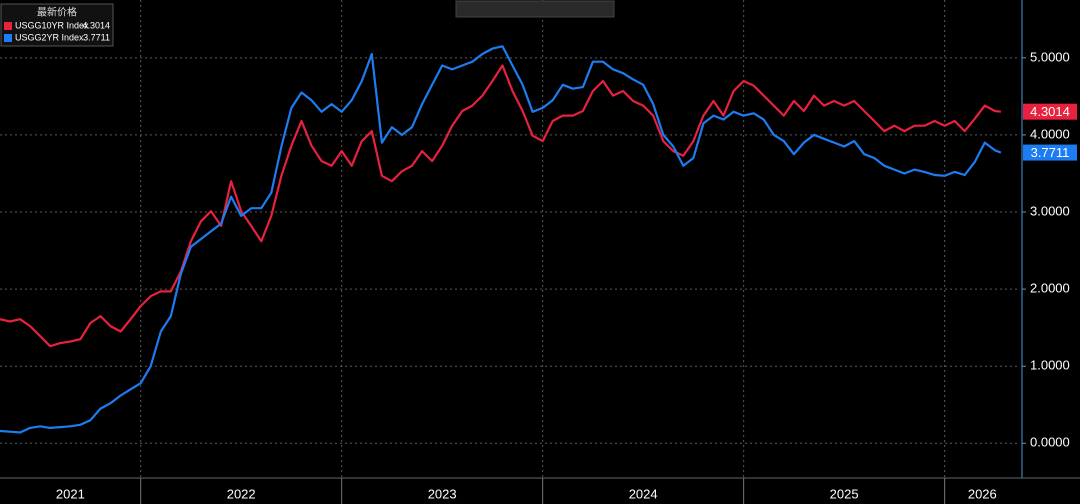 The image size is (1080, 504). What do you see at coordinates (52, 25) in the screenshot?
I see `legend-label: USGG10YR Index` at bounding box center [52, 25].